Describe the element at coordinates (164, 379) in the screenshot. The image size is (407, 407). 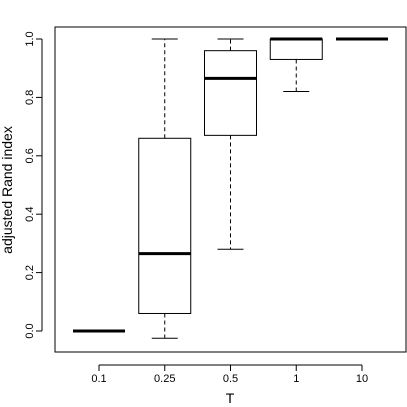
I see `x-tick-label: 0.25` at that location.